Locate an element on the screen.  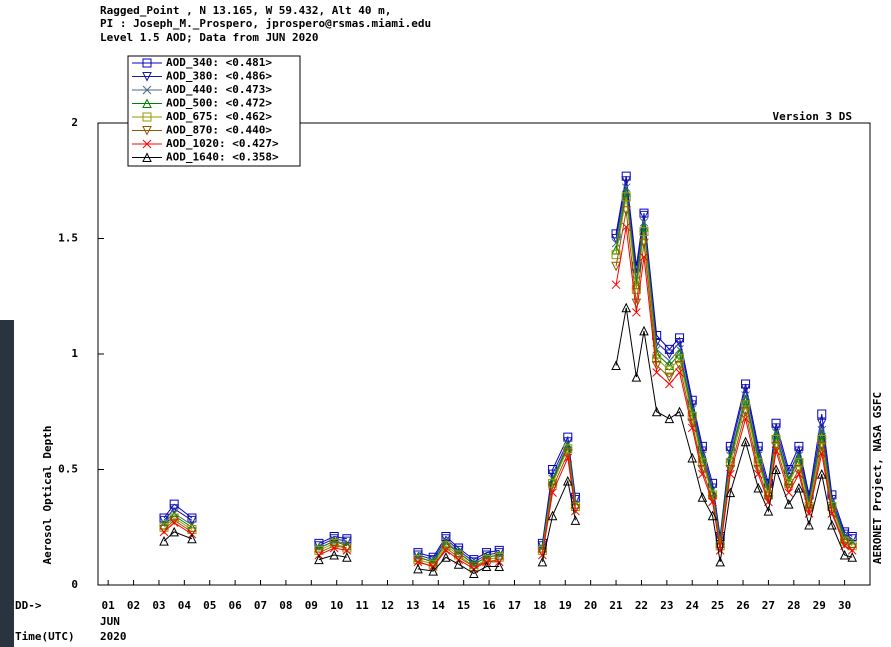
legend-label: AOD_1020: <0.427> is located at coordinates (222, 143).